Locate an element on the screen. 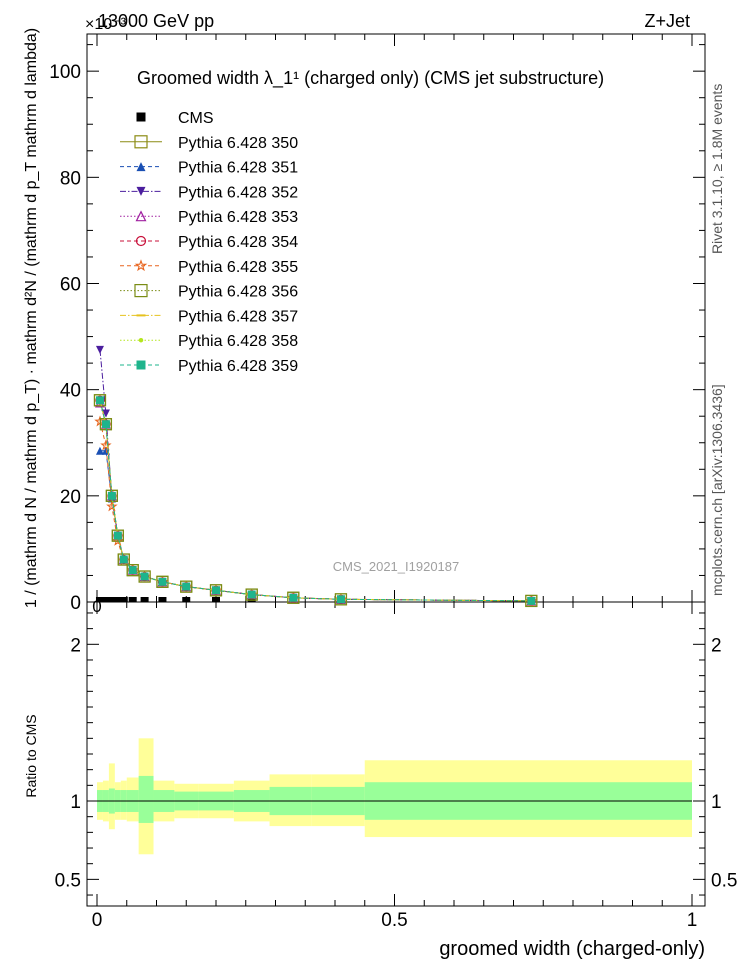  y-exponent-label: ×10⁻³ is located at coordinates (106, 24).